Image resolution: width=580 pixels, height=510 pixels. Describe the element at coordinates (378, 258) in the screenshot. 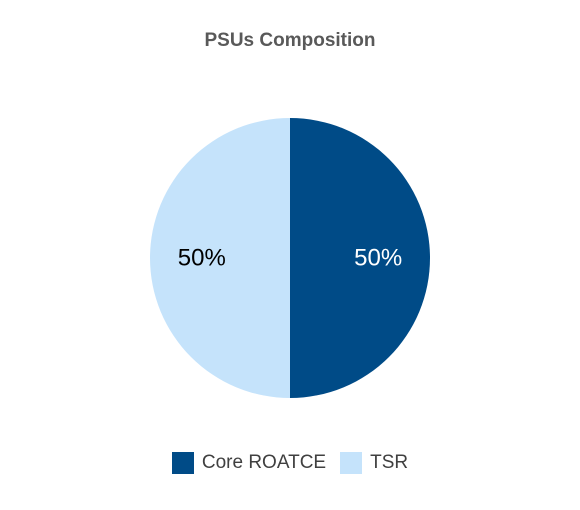

I see `pie-data-label-core-roatce: 50%` at that location.